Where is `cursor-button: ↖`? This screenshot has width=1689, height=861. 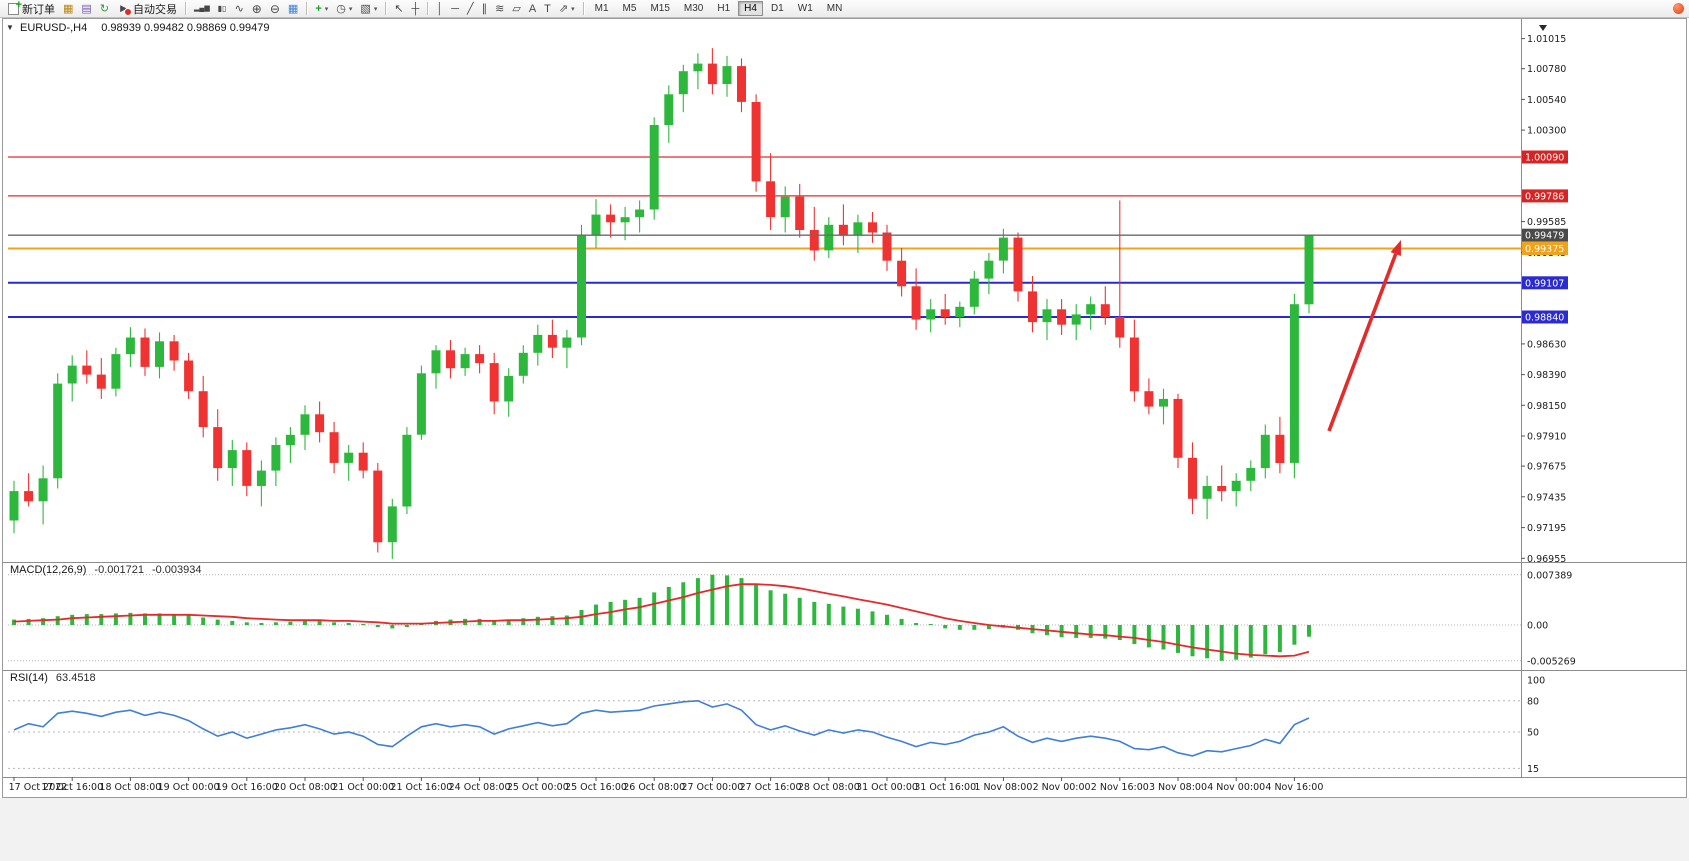
cursor-button: ↖ is located at coordinates (398, 9).